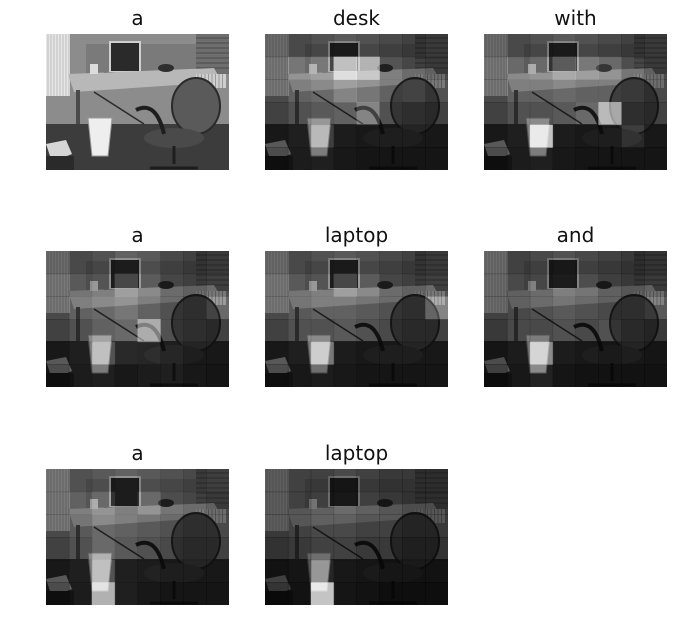 The image size is (679, 639). I want to click on attention-overlay, so click(356, 102).